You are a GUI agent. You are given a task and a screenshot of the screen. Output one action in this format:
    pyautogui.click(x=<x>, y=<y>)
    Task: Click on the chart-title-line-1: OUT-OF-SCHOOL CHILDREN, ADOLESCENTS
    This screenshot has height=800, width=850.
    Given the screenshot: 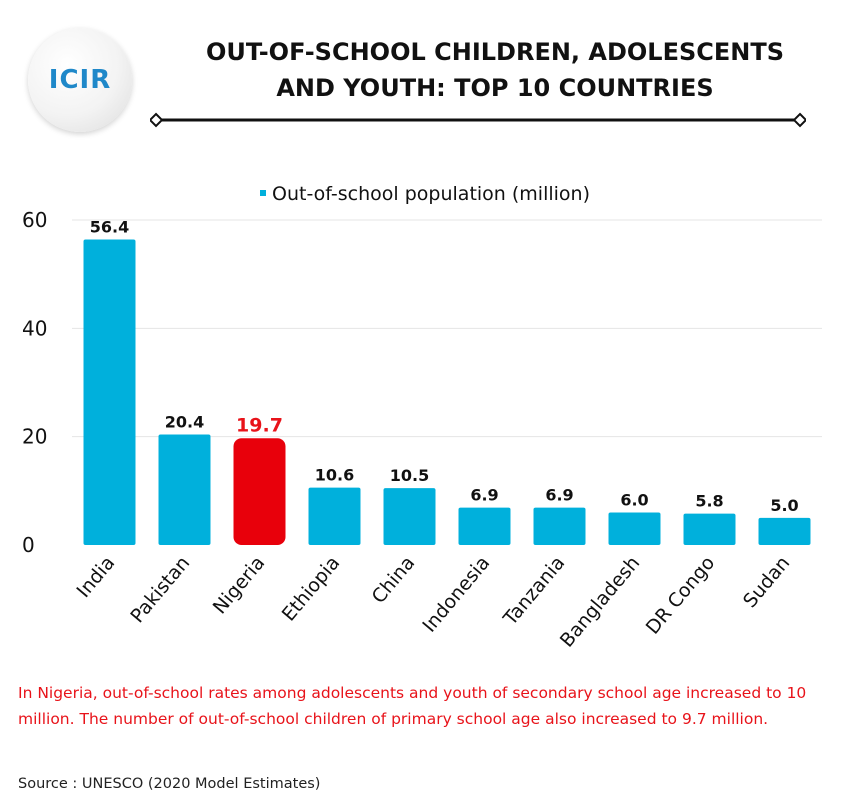 What is the action you would take?
    pyautogui.click(x=495, y=52)
    